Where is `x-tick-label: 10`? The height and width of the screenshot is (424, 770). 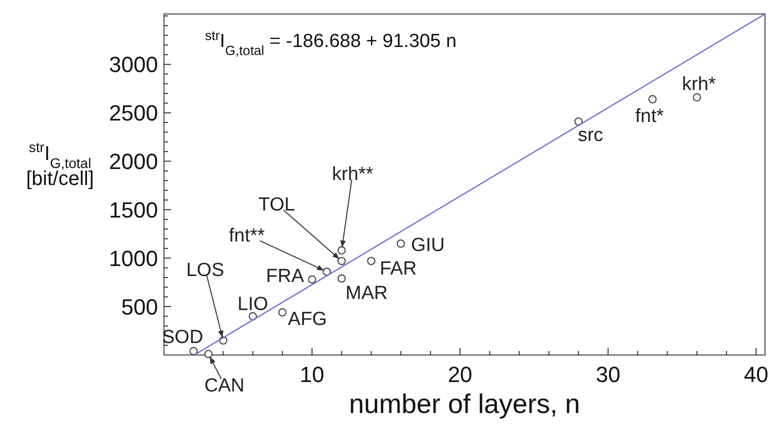
x-tick-label: 10 is located at coordinates (312, 374).